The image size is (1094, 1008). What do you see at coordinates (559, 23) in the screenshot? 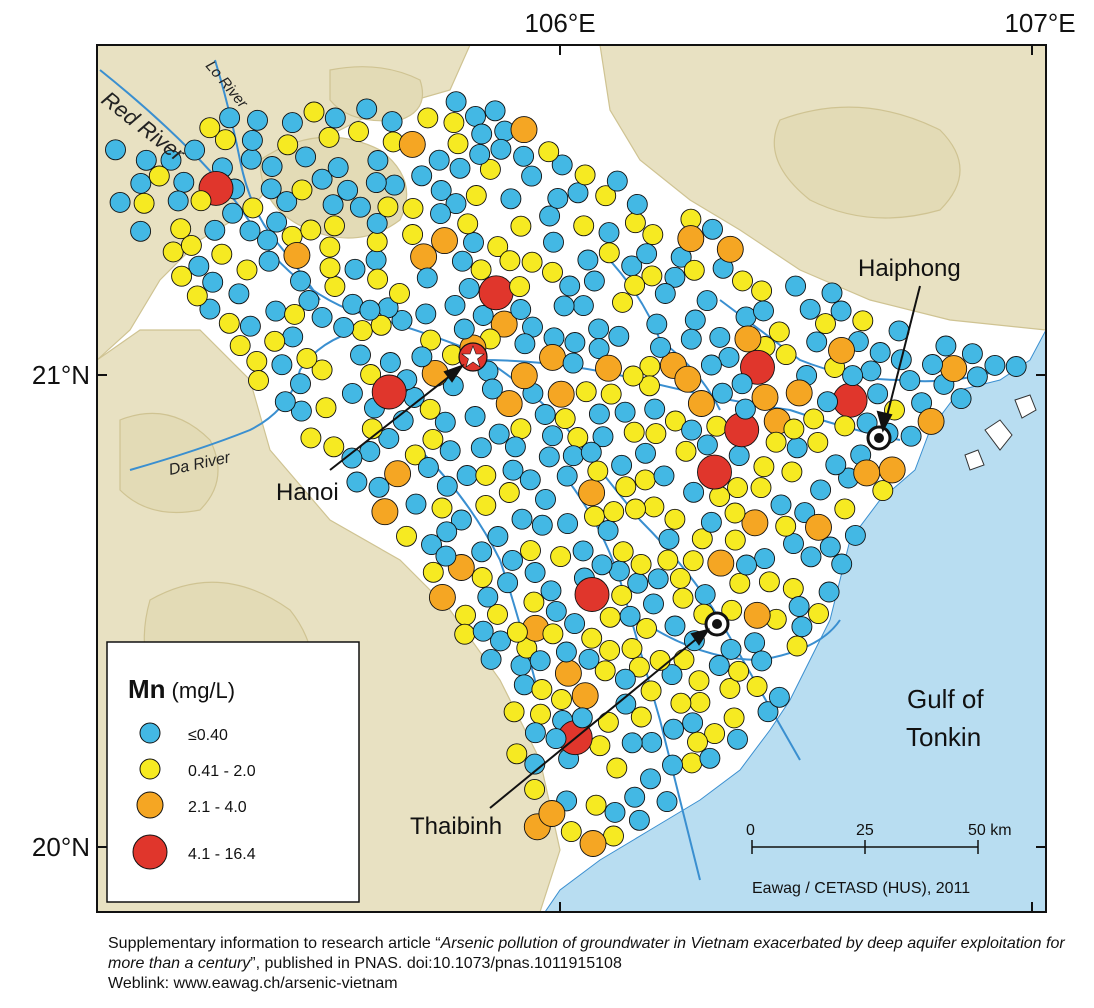
I see `lon-label-106: 106°E` at bounding box center [559, 23].